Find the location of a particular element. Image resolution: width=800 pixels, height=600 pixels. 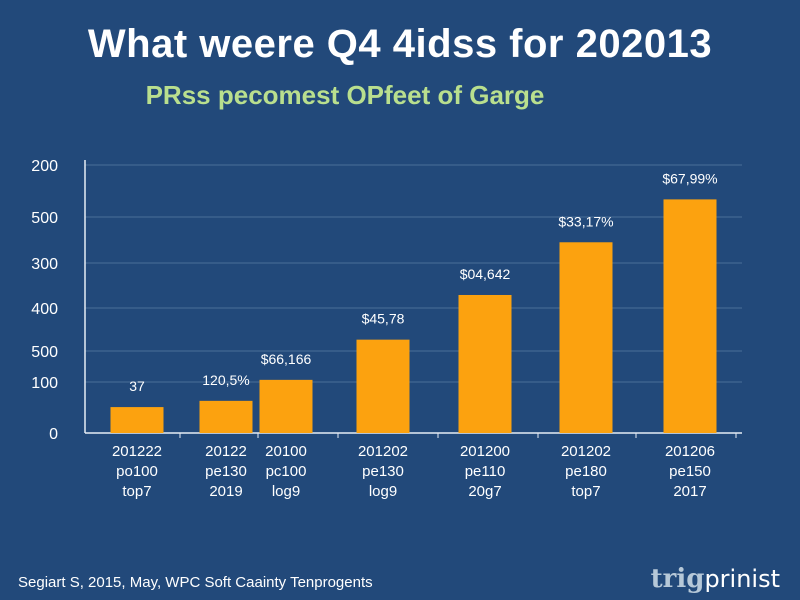

bar-value-label: $33,17% is located at coordinates (585, 221).